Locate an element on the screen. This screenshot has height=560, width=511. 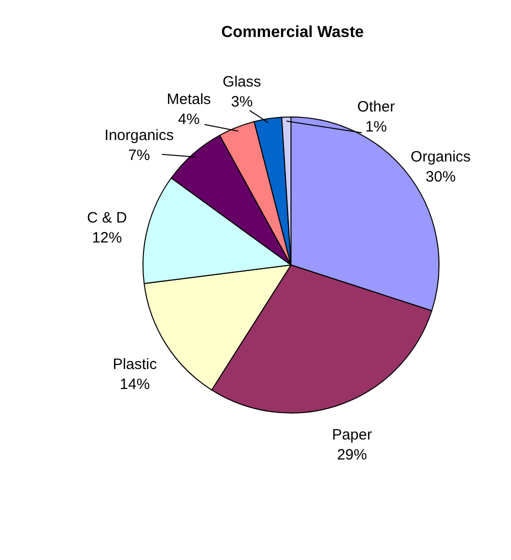
chart-title: Commercial Waste is located at coordinates (292, 32).